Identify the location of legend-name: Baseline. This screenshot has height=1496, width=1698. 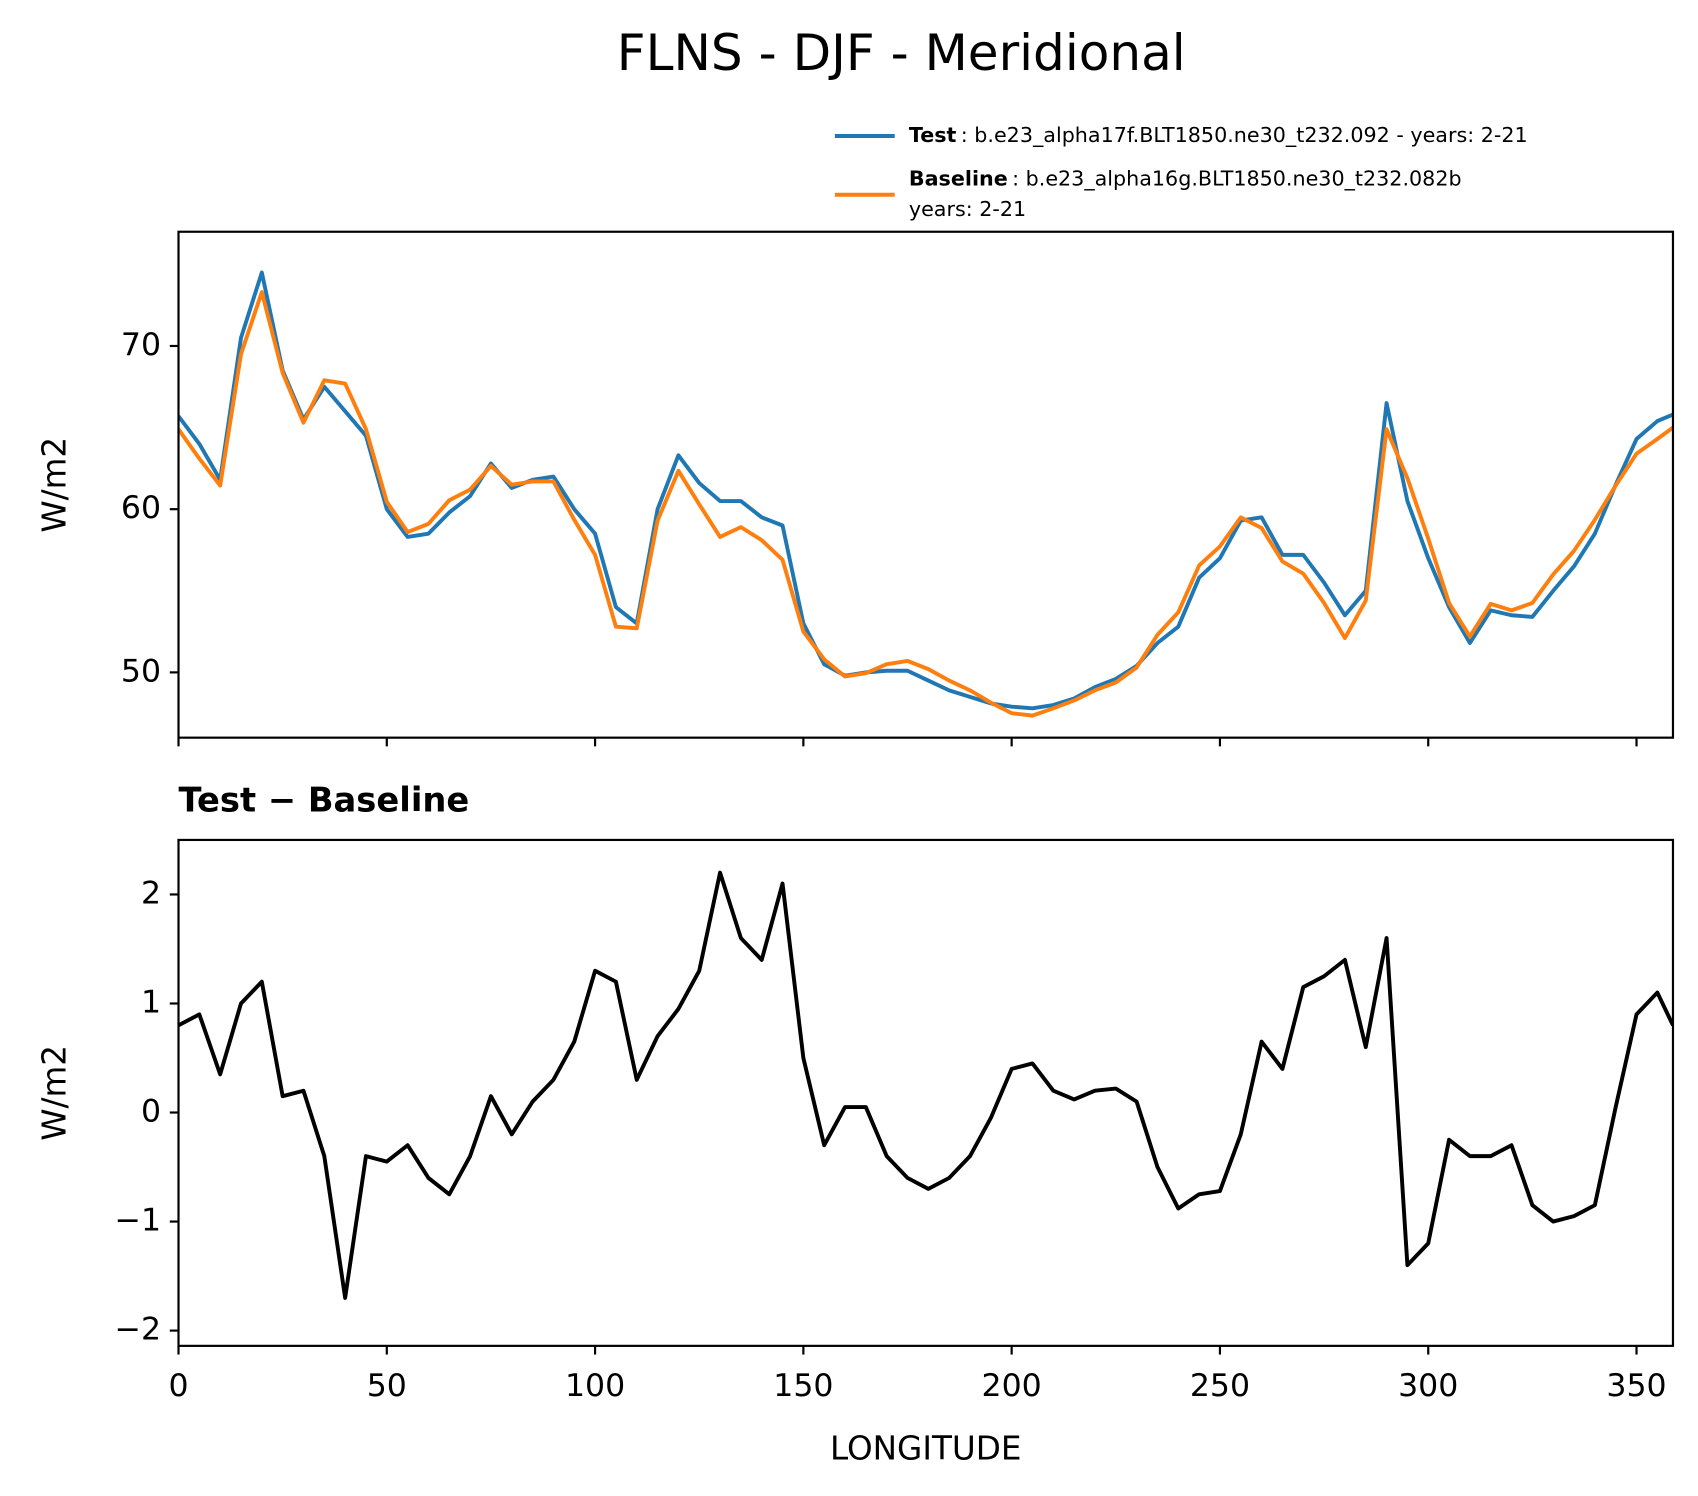
(958, 179).